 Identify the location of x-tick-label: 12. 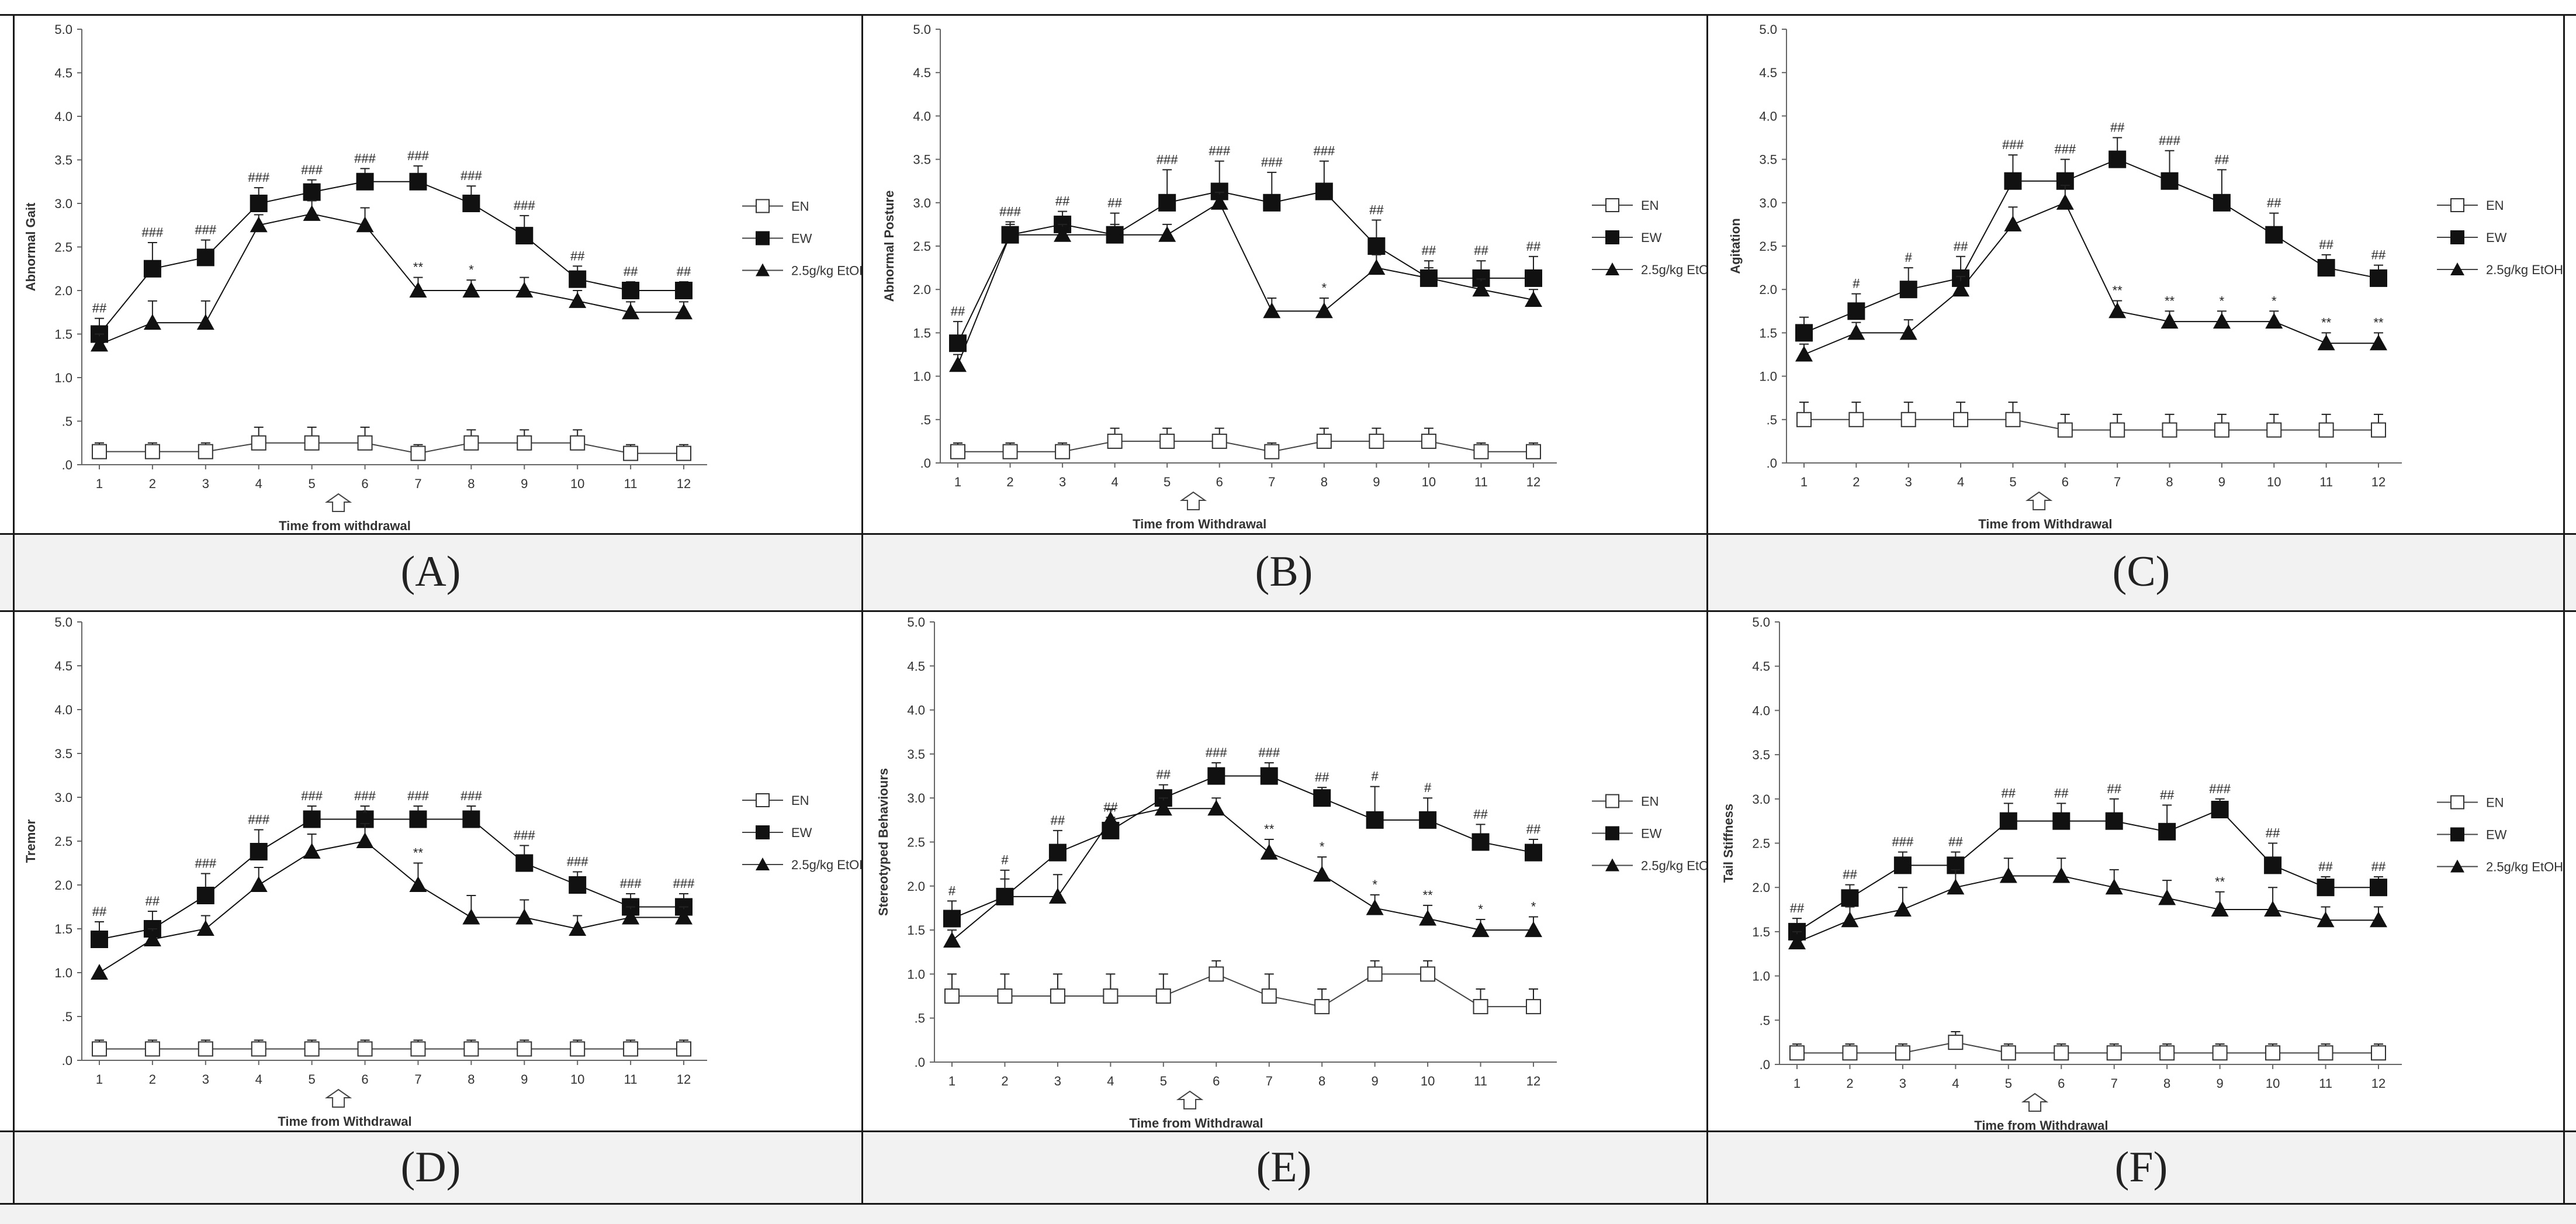
(684, 1079).